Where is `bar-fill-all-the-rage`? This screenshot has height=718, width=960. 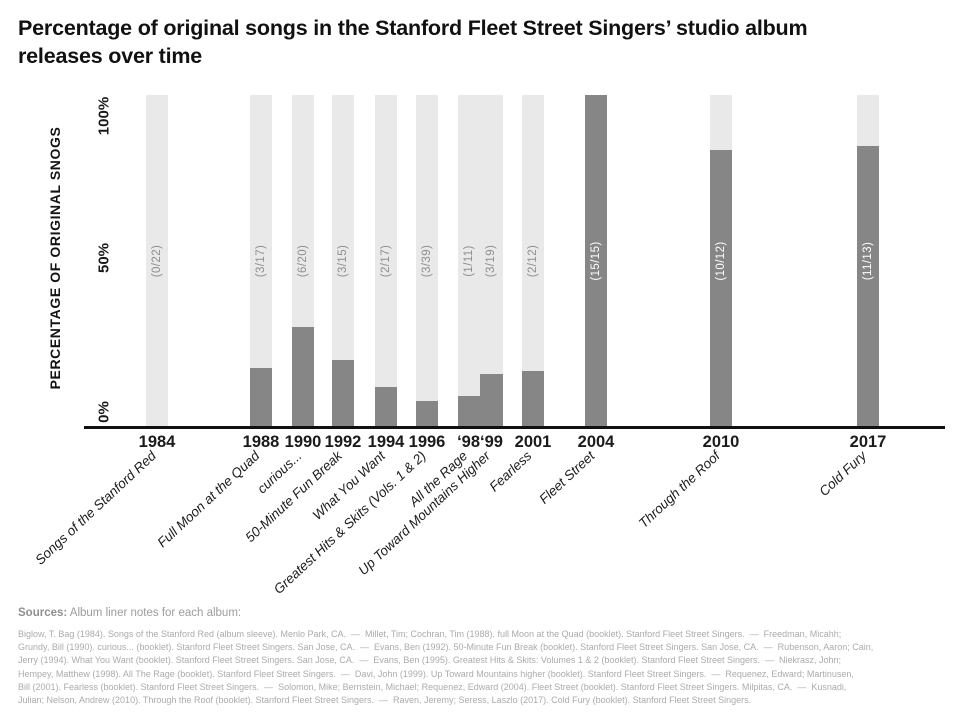
bar-fill-all-the-rage is located at coordinates (468, 410).